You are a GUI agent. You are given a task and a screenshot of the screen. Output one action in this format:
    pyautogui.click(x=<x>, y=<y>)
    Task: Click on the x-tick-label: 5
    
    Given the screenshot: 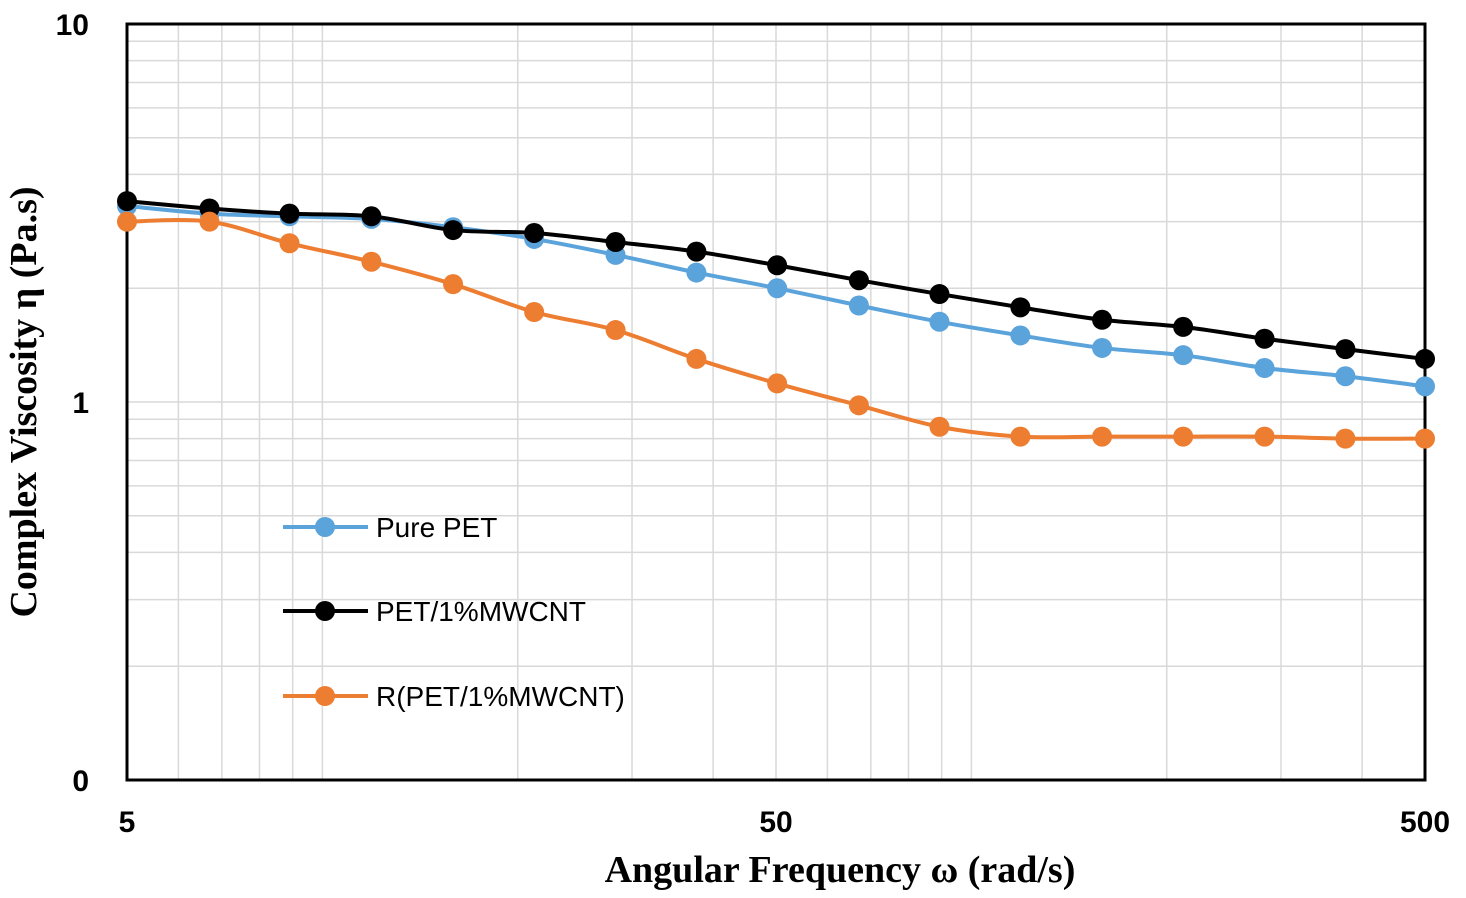 What is the action you would take?
    pyautogui.click(x=127, y=822)
    